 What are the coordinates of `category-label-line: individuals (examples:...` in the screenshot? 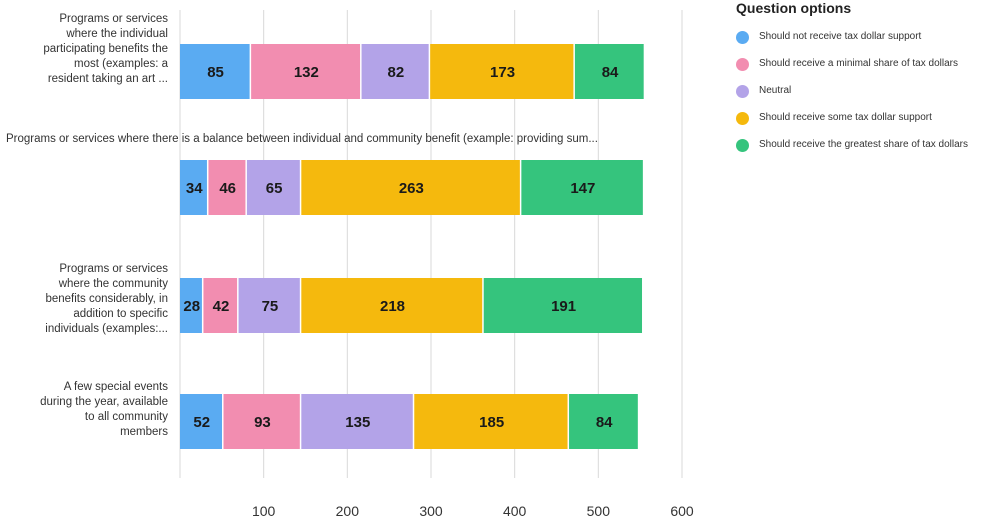 It's located at (106, 329).